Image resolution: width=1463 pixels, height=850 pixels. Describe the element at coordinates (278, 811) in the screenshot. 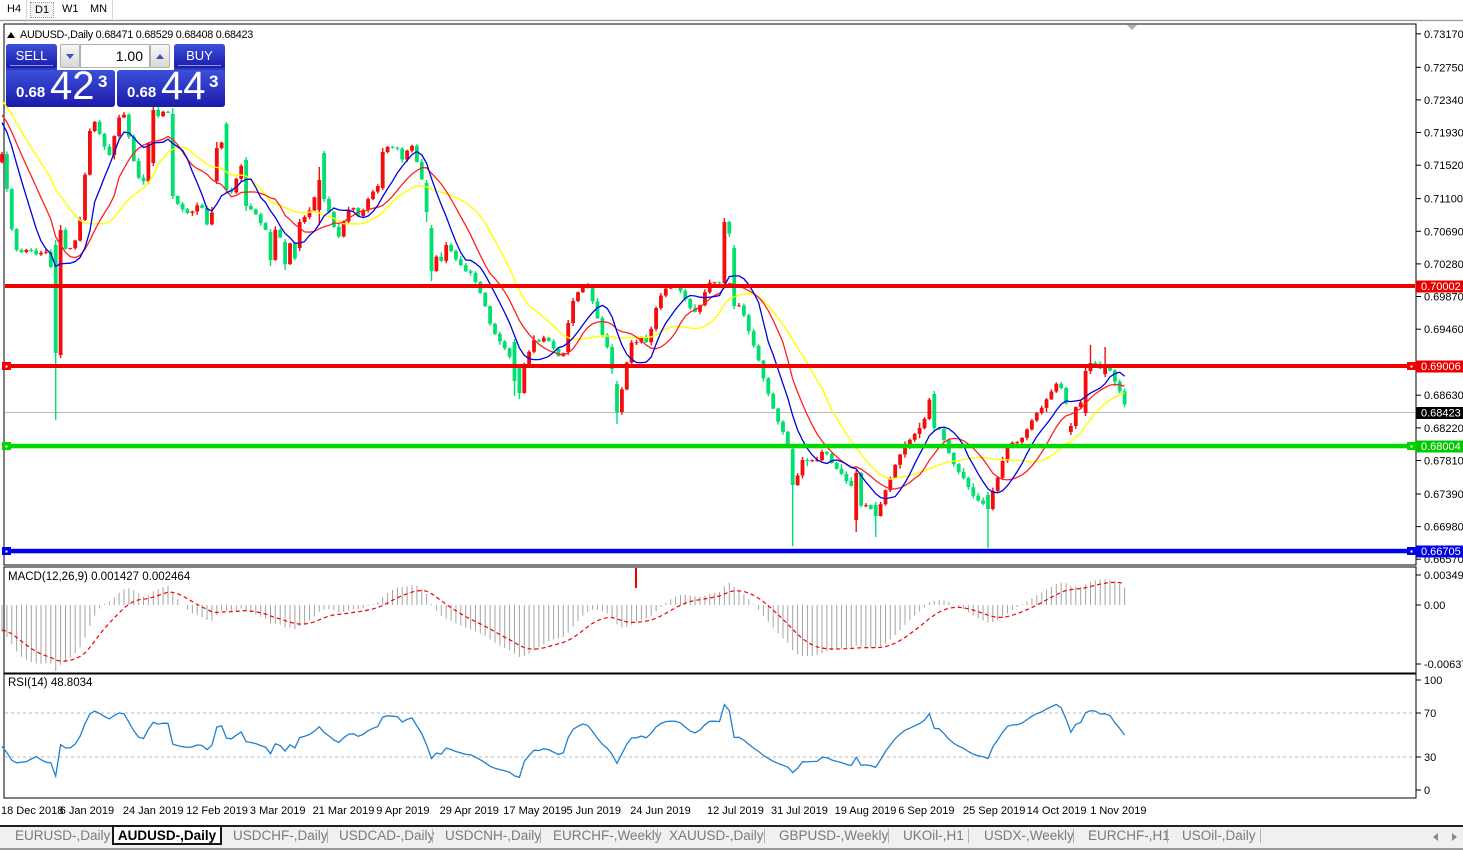

I see `svg-text: 3 Mar 2019` at that location.